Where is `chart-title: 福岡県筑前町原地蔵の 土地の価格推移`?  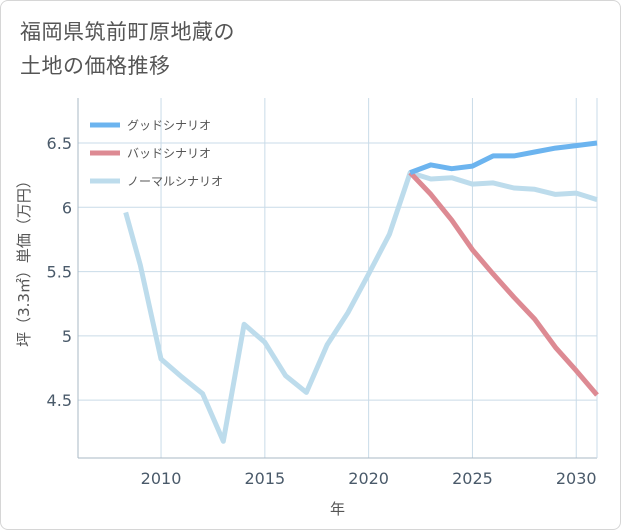
chart-title: 福岡県筑前町原地蔵の 土地の価格推移 is located at coordinates (300, 49).